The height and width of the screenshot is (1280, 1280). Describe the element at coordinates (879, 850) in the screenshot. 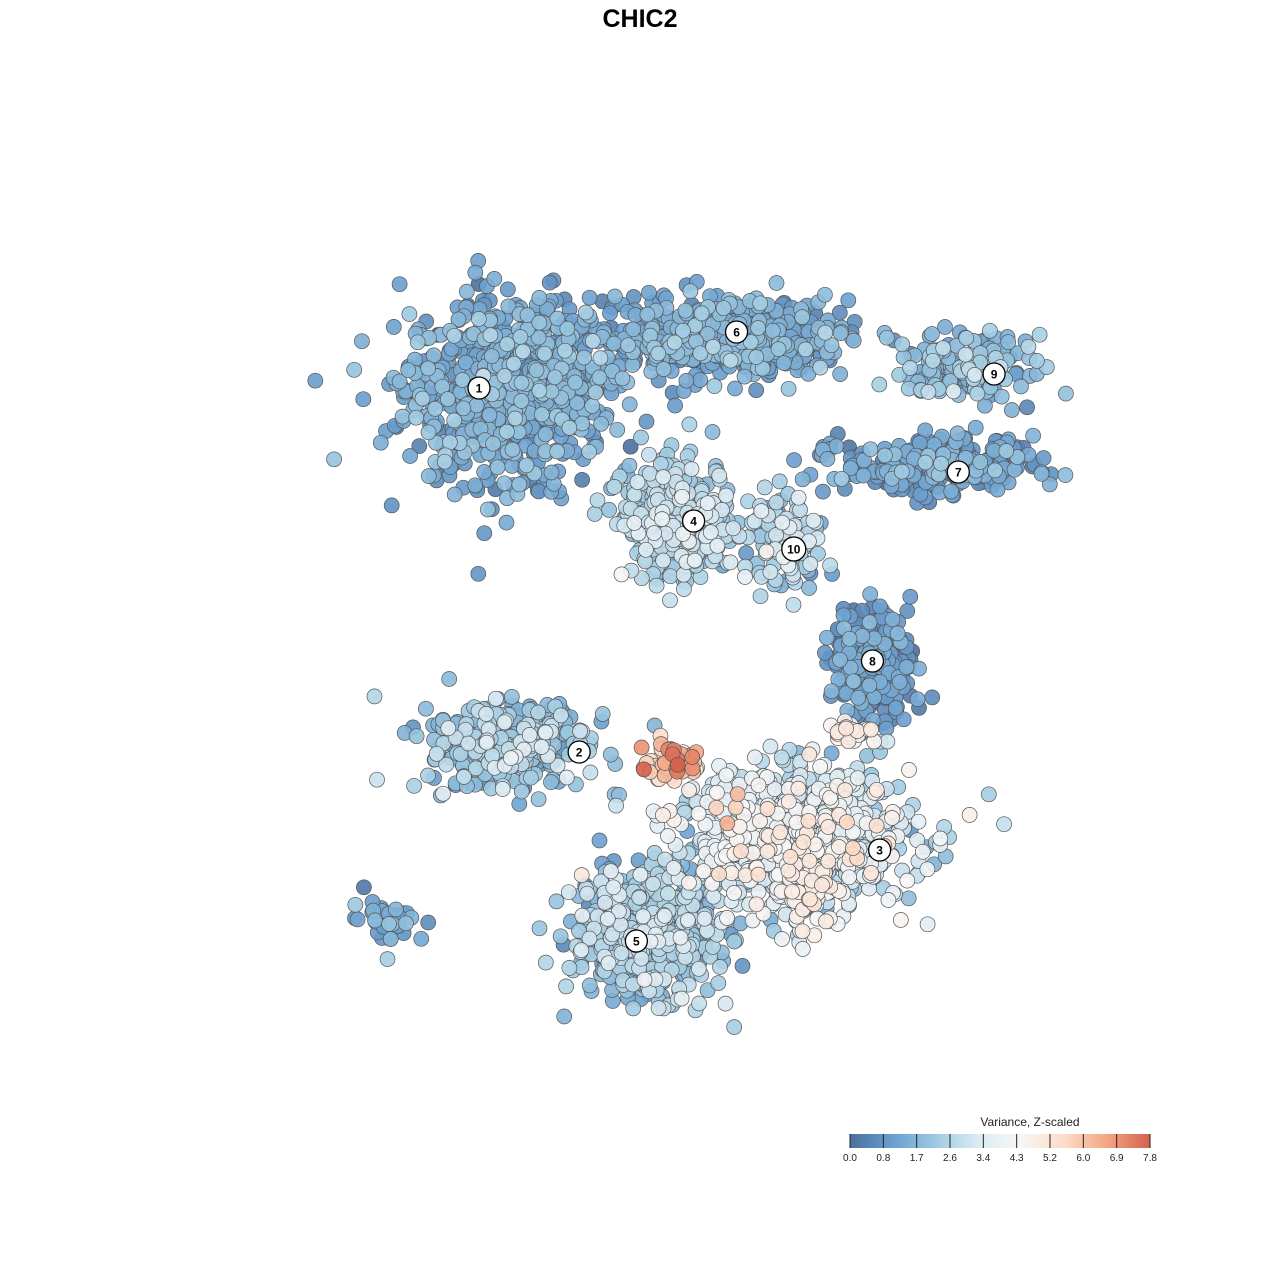

I see `cluster-label-3: 3` at that location.